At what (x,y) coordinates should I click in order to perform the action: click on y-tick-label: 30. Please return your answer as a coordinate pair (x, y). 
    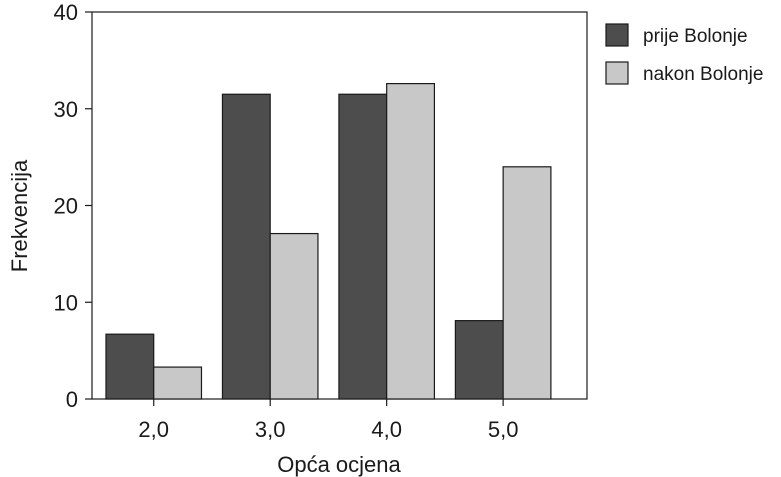
    Looking at the image, I should click on (66, 109).